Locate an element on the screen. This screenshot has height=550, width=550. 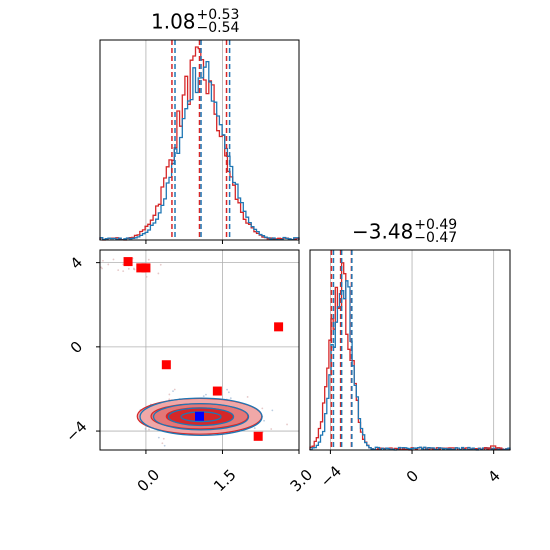
hist1-panel is located at coordinates (199, 141).